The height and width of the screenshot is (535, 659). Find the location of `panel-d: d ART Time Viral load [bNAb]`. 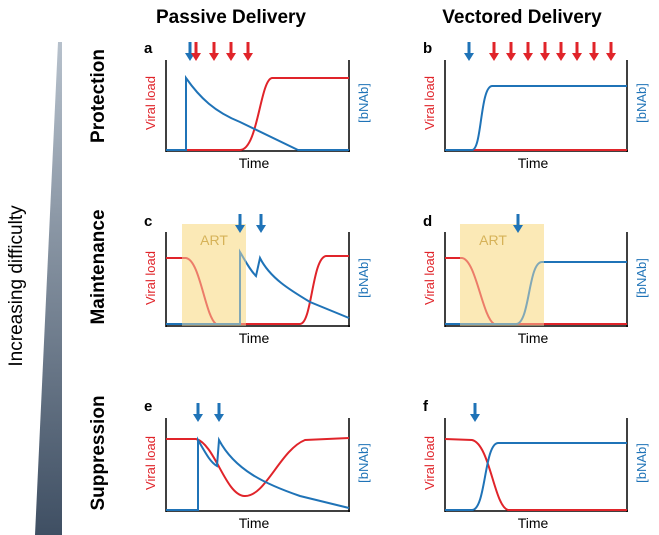

panel-d: d ART Time Viral load [bNAb] is located at coordinates (535, 279).